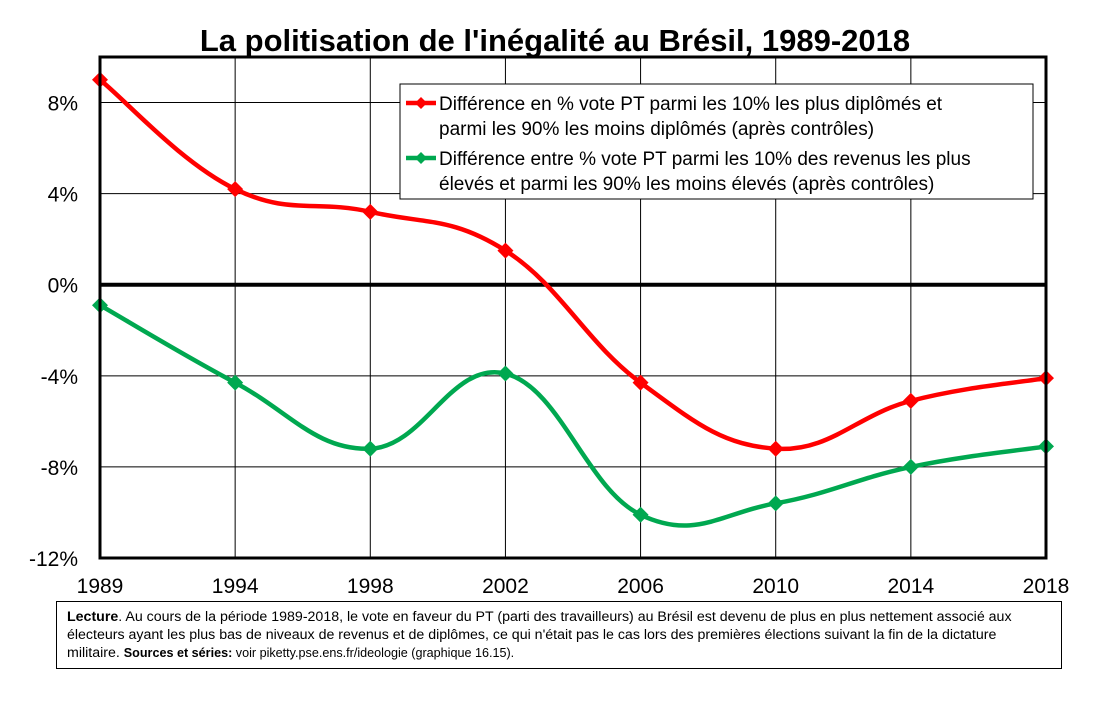 The width and height of the screenshot is (1116, 716). What do you see at coordinates (910, 586) in the screenshot?
I see `x-tick-label: 2014` at bounding box center [910, 586].